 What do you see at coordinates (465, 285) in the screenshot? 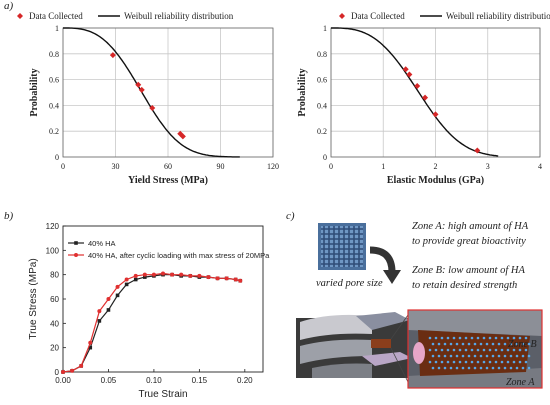
I see `zone-b-line-2: to retain desired strength` at bounding box center [465, 285].